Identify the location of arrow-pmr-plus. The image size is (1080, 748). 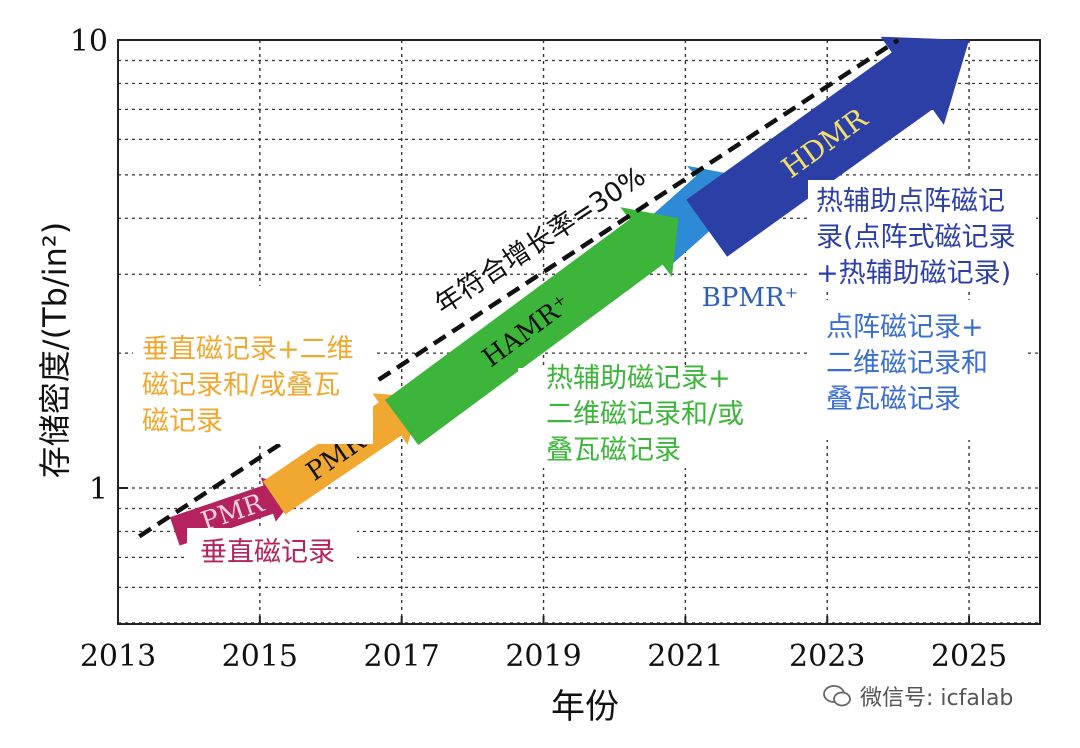
(342, 454).